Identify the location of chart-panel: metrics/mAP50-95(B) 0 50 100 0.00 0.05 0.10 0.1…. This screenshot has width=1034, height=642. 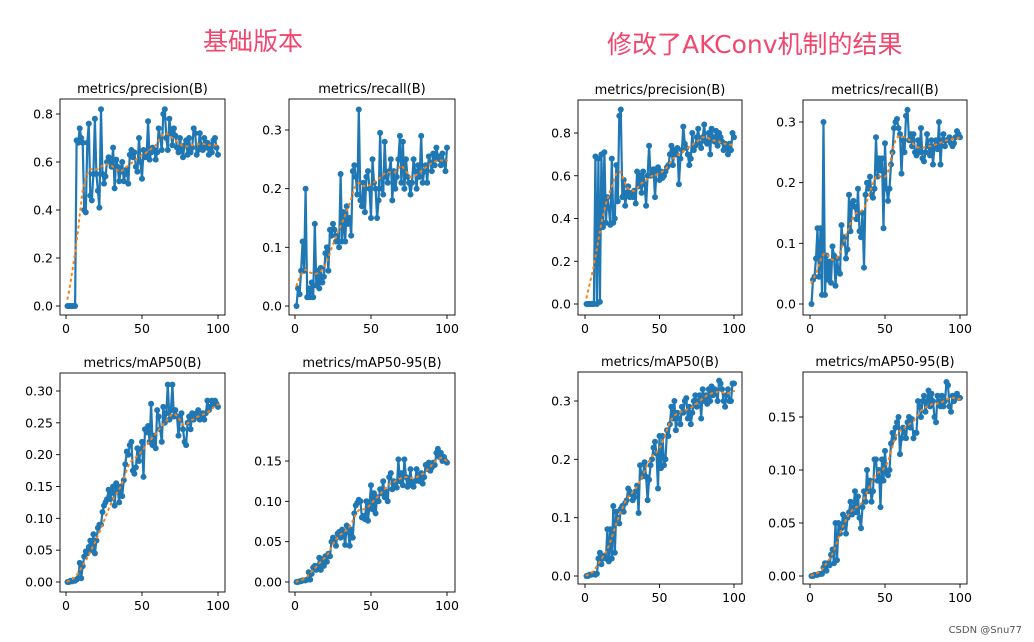
(356, 484).